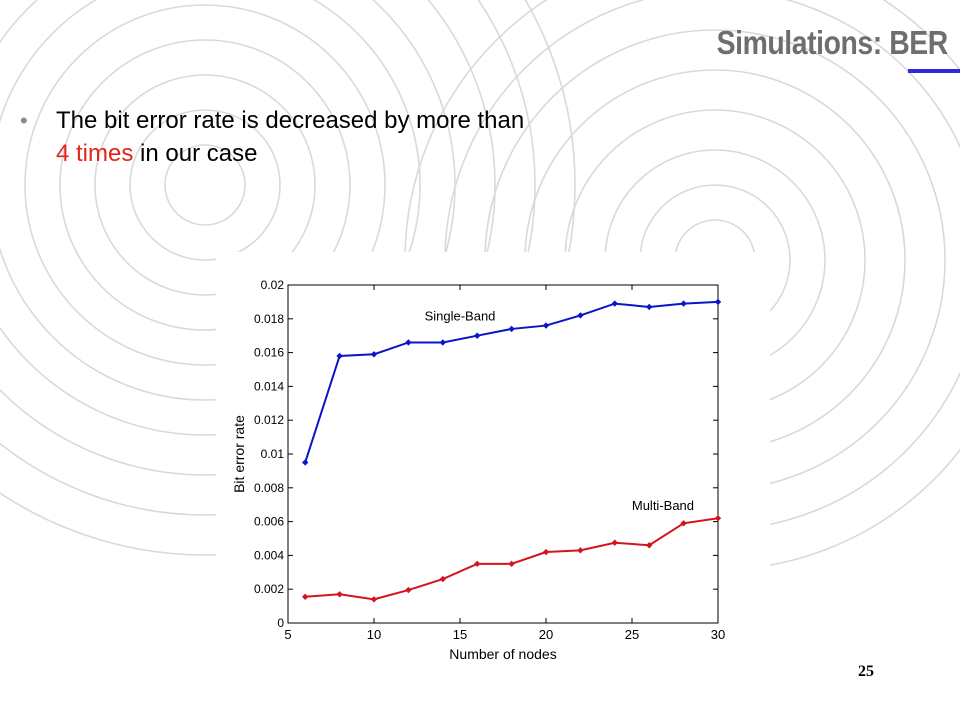  I want to click on y-axis-label: Bit error rate, so click(239, 454).